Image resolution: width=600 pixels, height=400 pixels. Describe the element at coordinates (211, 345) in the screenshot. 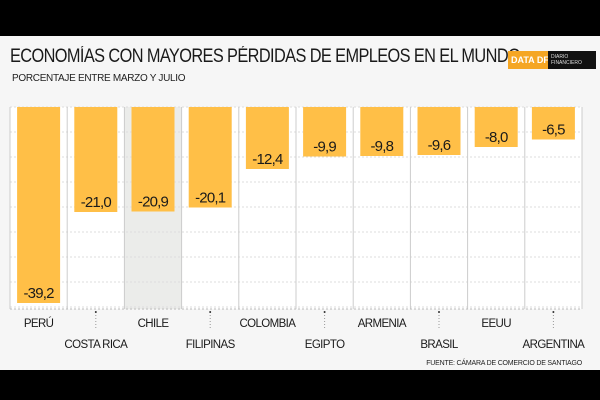

I see `category-label: FILIPINAS` at that location.